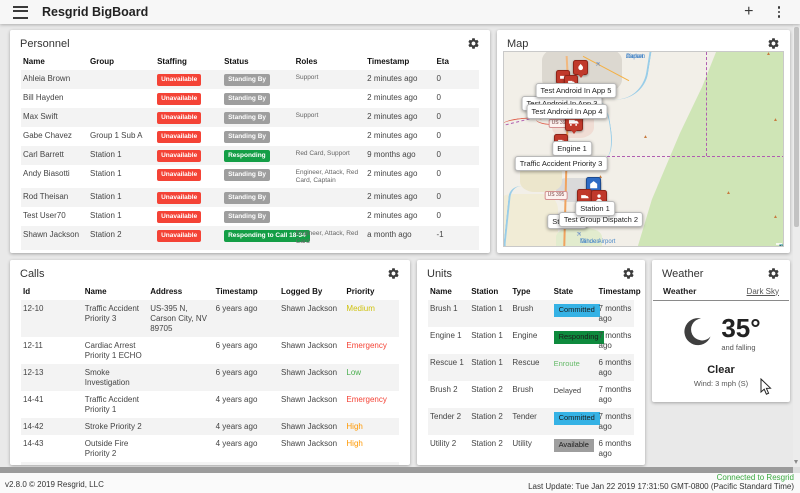  Describe the element at coordinates (360, 308) in the screenshot. I see `calls-priority-badge: Medium` at that location.